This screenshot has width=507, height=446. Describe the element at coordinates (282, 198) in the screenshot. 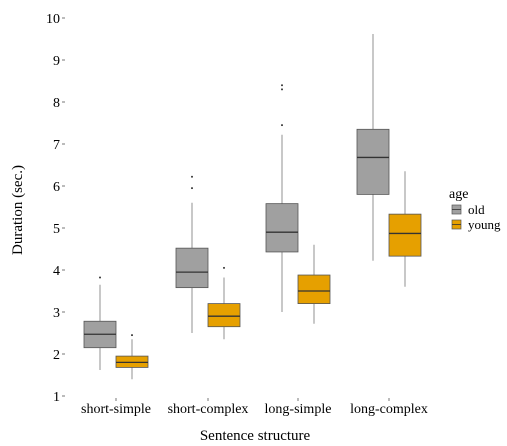

I see `box-old-long-simple` at that location.